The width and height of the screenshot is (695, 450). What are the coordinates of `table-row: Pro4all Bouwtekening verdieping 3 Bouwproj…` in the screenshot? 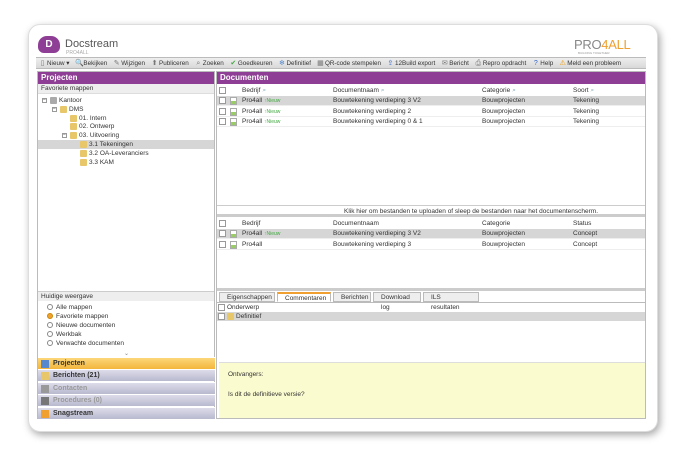 It's located at (431, 245).